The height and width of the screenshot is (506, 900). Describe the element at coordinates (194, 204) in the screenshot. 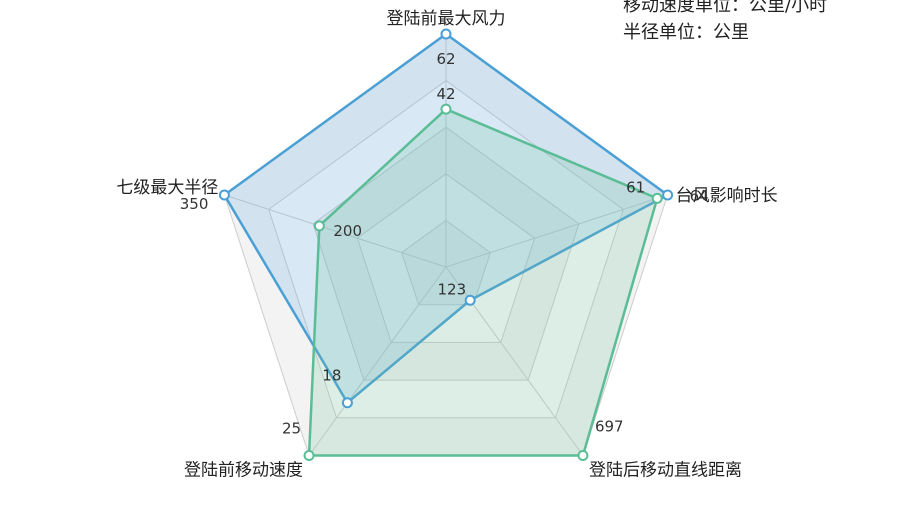

I see `series-0-value-4: 350` at that location.